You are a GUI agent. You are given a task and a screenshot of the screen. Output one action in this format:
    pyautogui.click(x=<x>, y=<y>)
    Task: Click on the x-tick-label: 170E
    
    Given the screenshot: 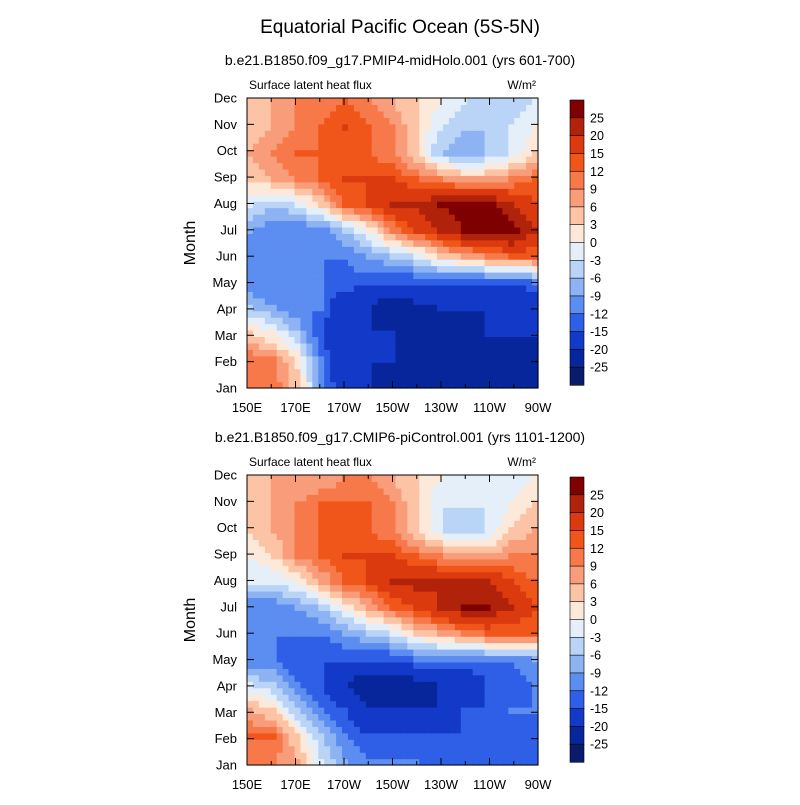 What is the action you would take?
    pyautogui.click(x=295, y=407)
    